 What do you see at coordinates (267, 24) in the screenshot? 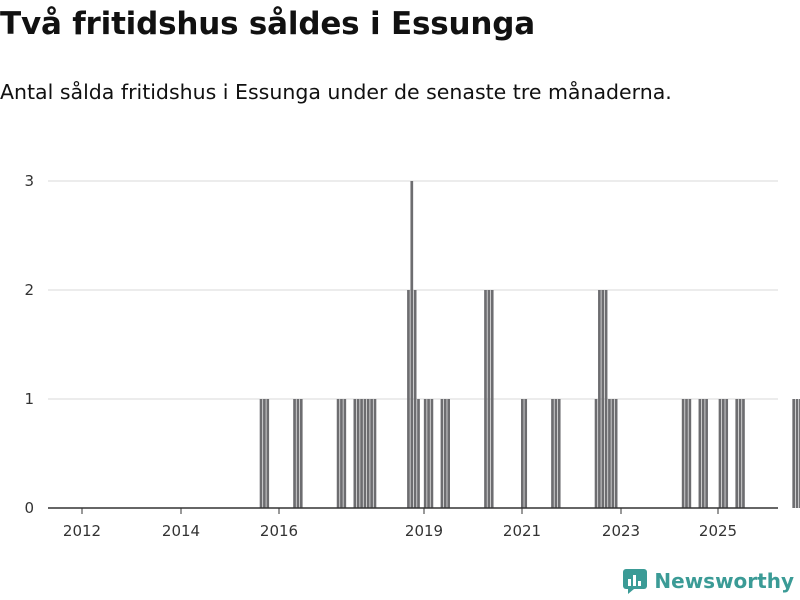
I see `chart-title: Två fritidshus såldes i Essunga` at bounding box center [267, 24].